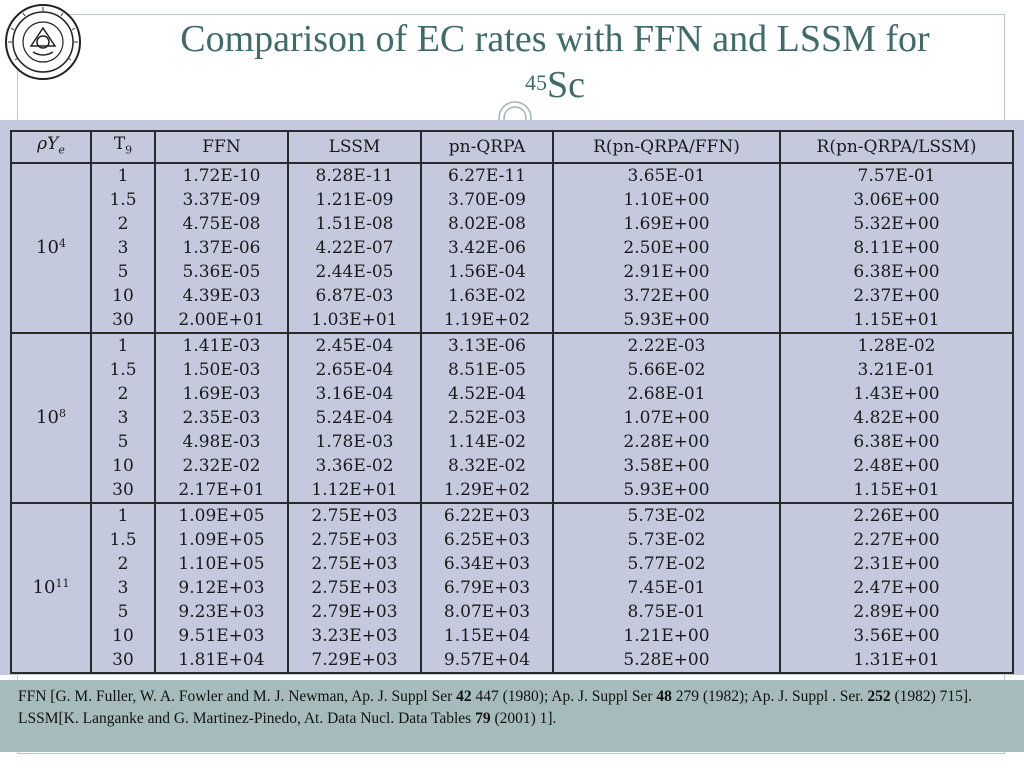 The height and width of the screenshot is (768, 1024). Describe the element at coordinates (123, 248) in the screenshot. I see `cell-t9: 3` at that location.